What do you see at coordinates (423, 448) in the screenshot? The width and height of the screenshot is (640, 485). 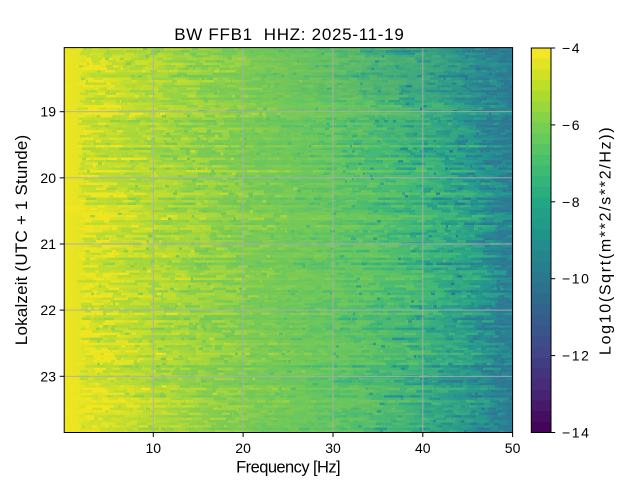 I see `svg-text: 40` at bounding box center [423, 448].